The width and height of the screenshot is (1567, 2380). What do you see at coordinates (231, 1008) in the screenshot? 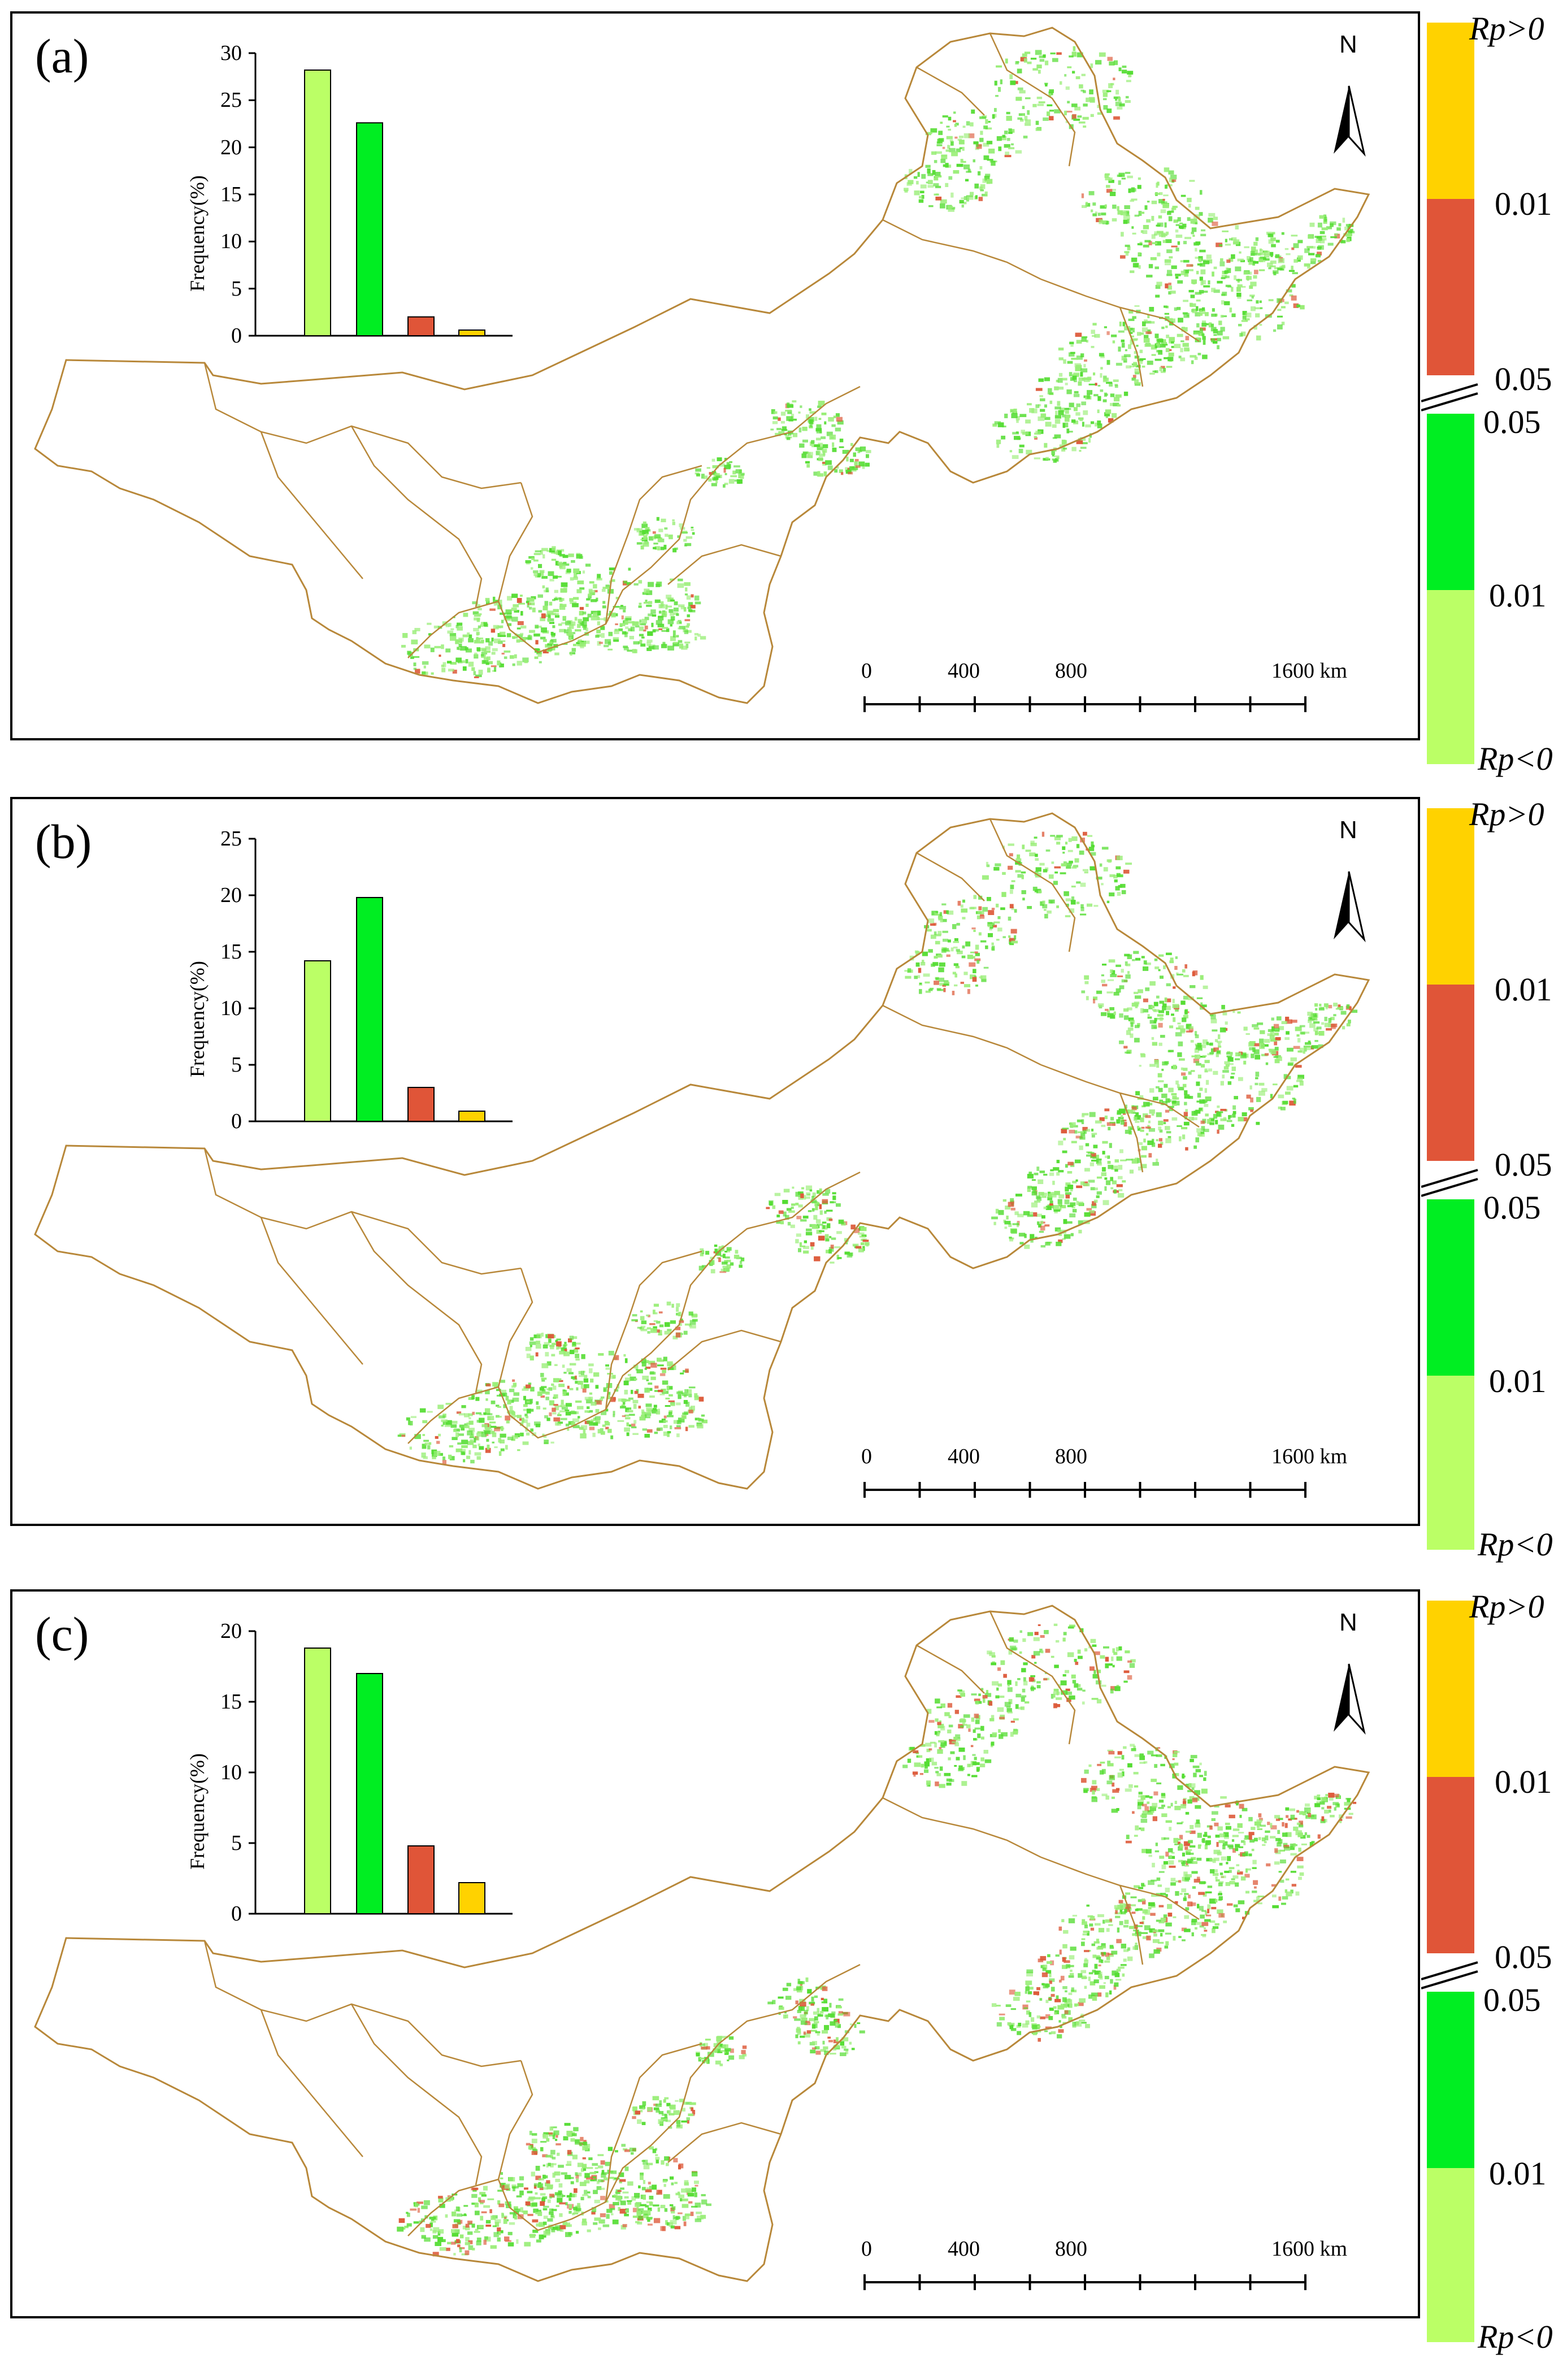
I see `y-tick-label: 10` at bounding box center [231, 1008].